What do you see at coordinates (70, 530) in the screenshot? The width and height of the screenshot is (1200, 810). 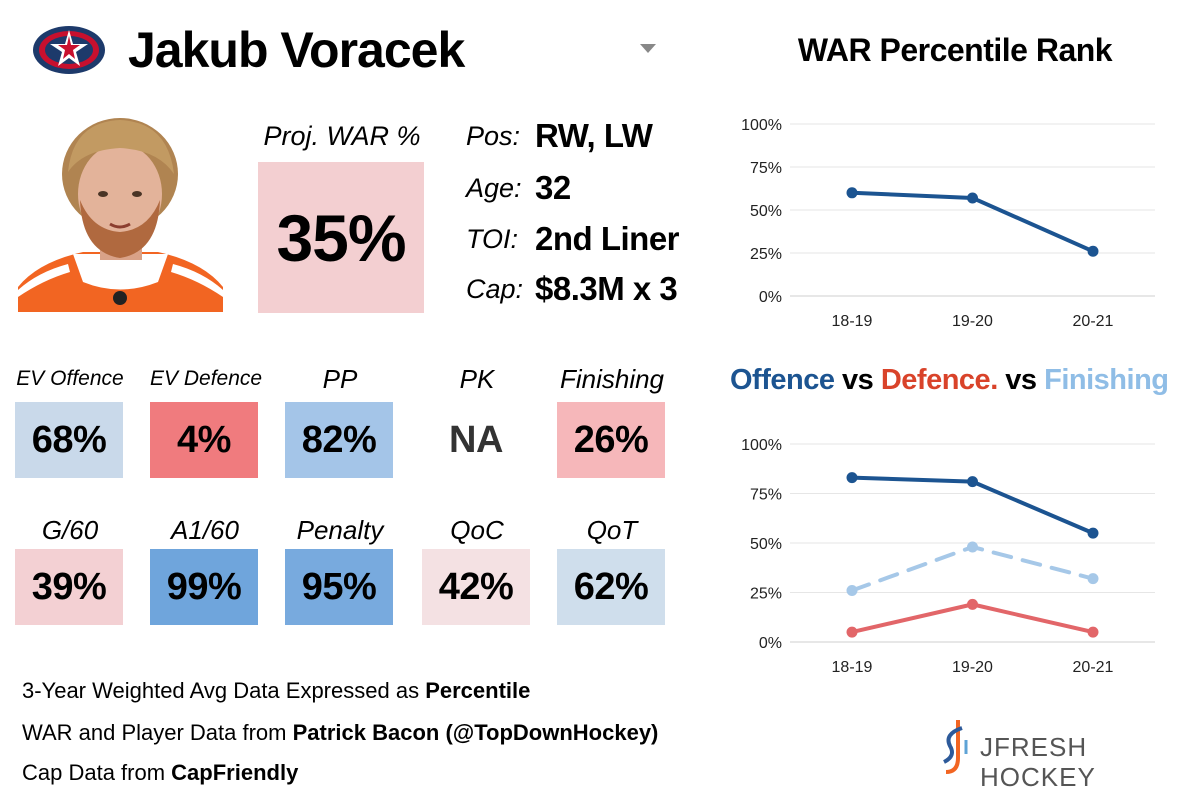 I see `stat-label-g60: G/60` at bounding box center [70, 530].